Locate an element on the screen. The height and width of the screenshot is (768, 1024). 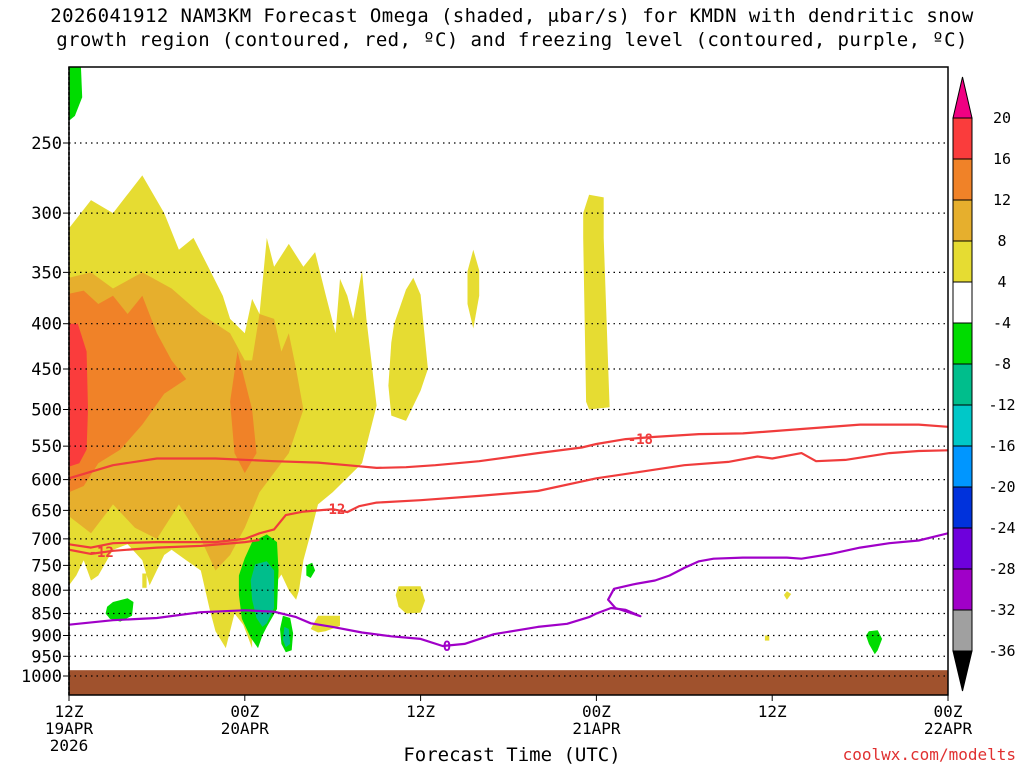
y-tick-label-350: 350 is located at coordinates (46, 273).